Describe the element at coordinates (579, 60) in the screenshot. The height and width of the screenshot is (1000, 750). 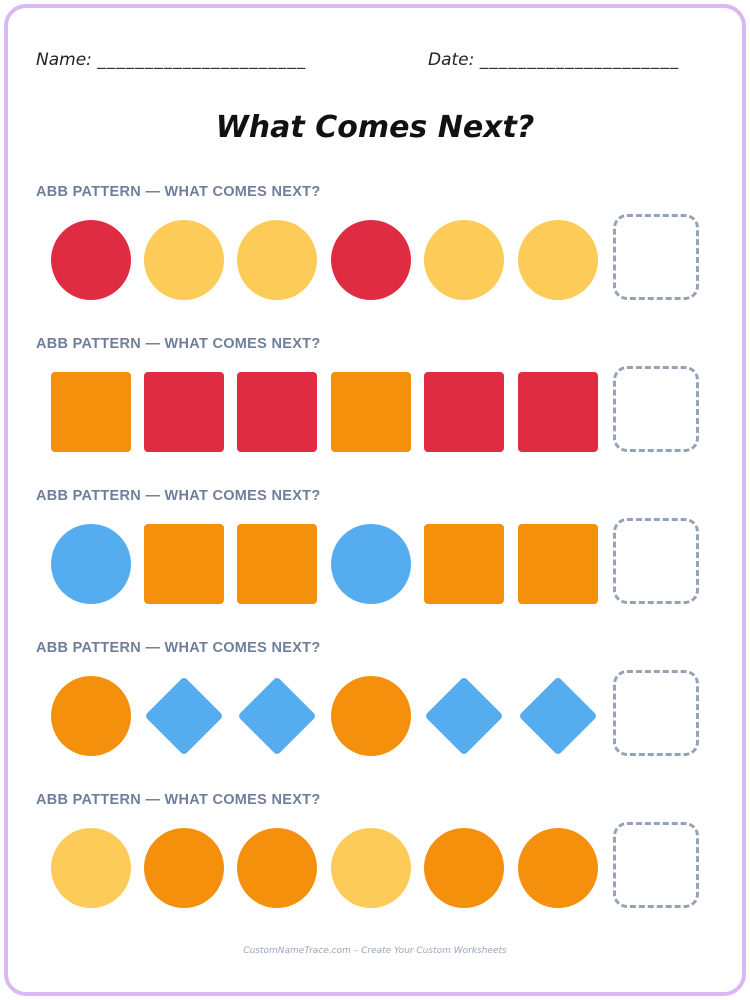
I see `date-line: _____________________` at that location.